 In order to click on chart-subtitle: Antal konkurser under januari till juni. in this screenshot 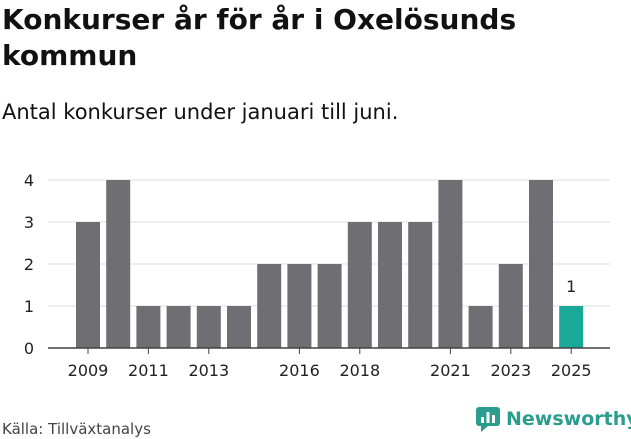, I will do `click(200, 112)`.